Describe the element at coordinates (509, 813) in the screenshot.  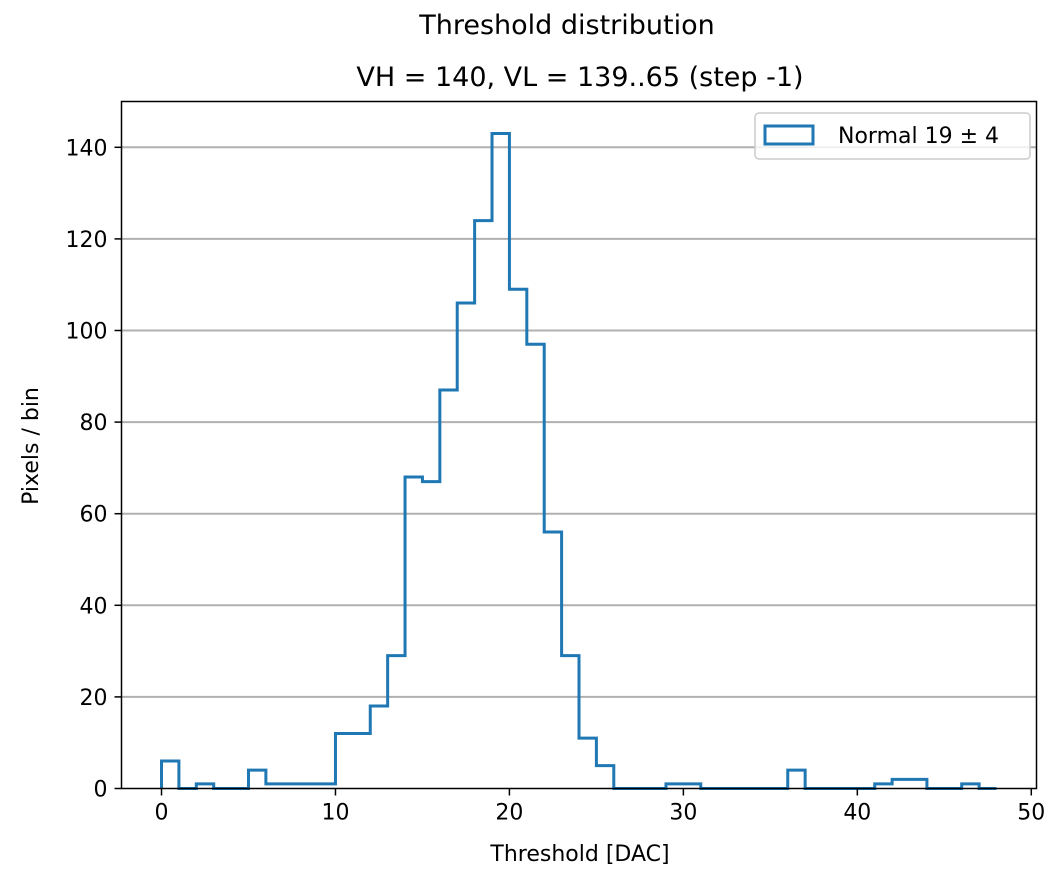
I see `x-tick-label-20: 20` at that location.